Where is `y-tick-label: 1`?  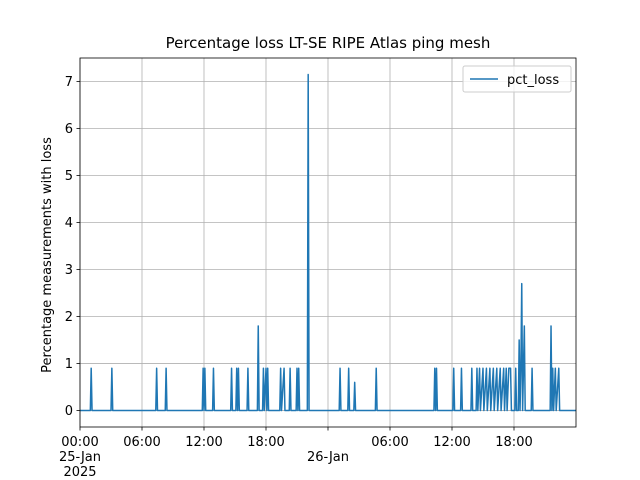
y-tick-label: 1 is located at coordinates (69, 364).